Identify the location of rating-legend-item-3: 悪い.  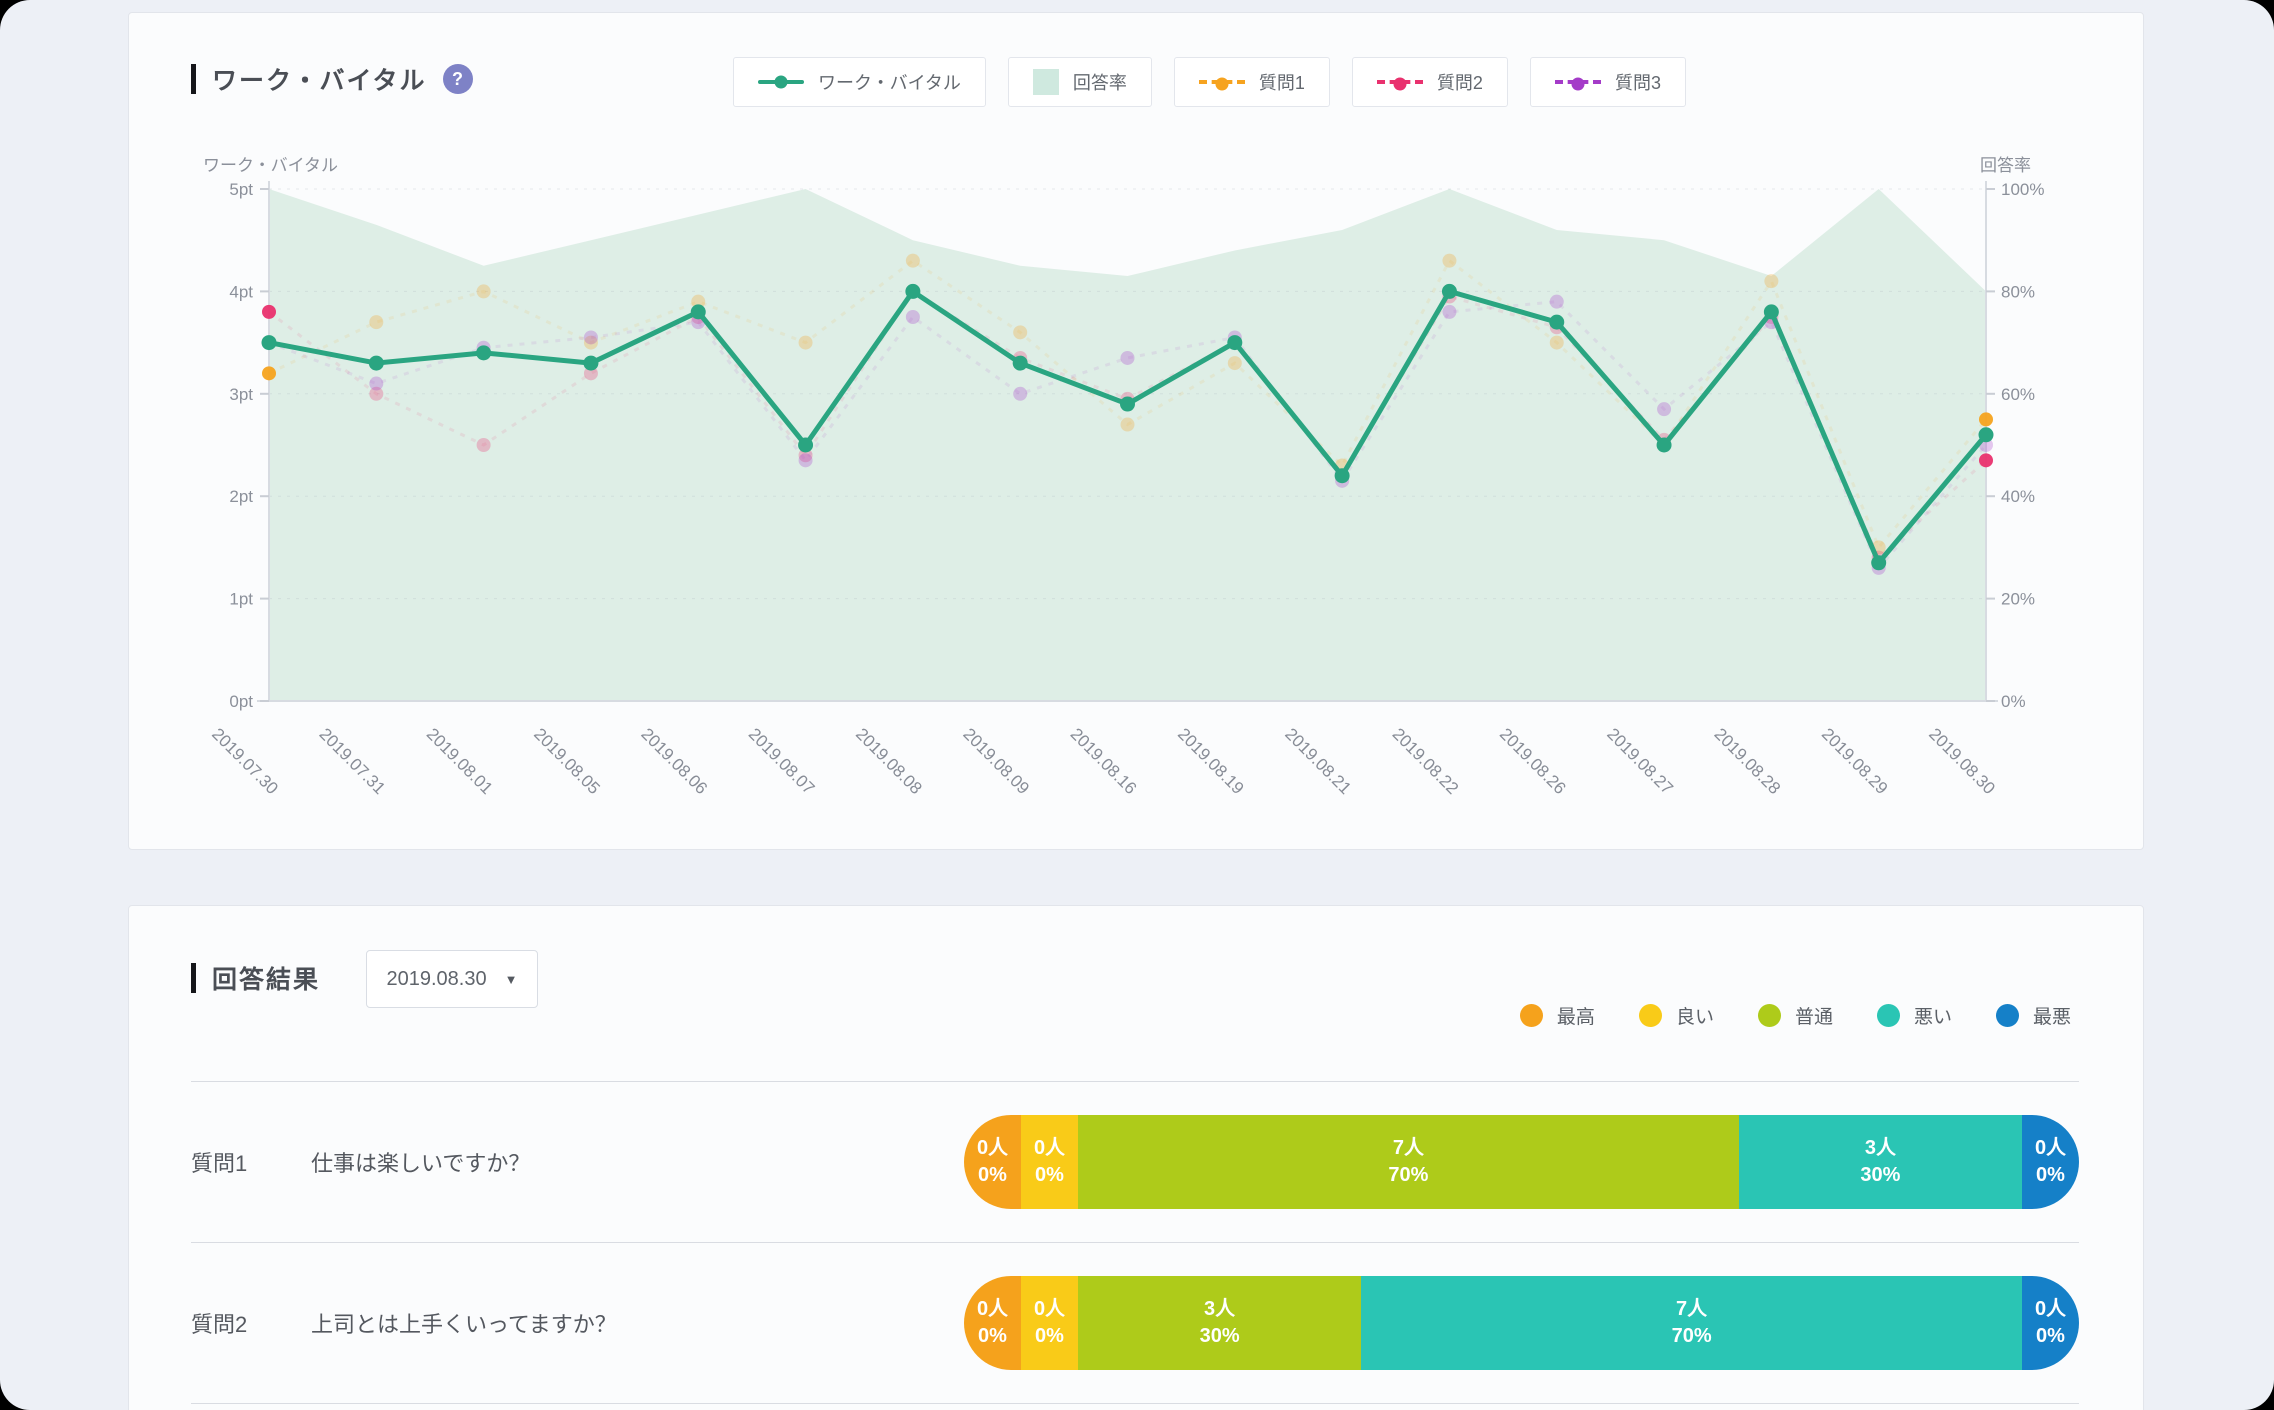
(1914, 1015).